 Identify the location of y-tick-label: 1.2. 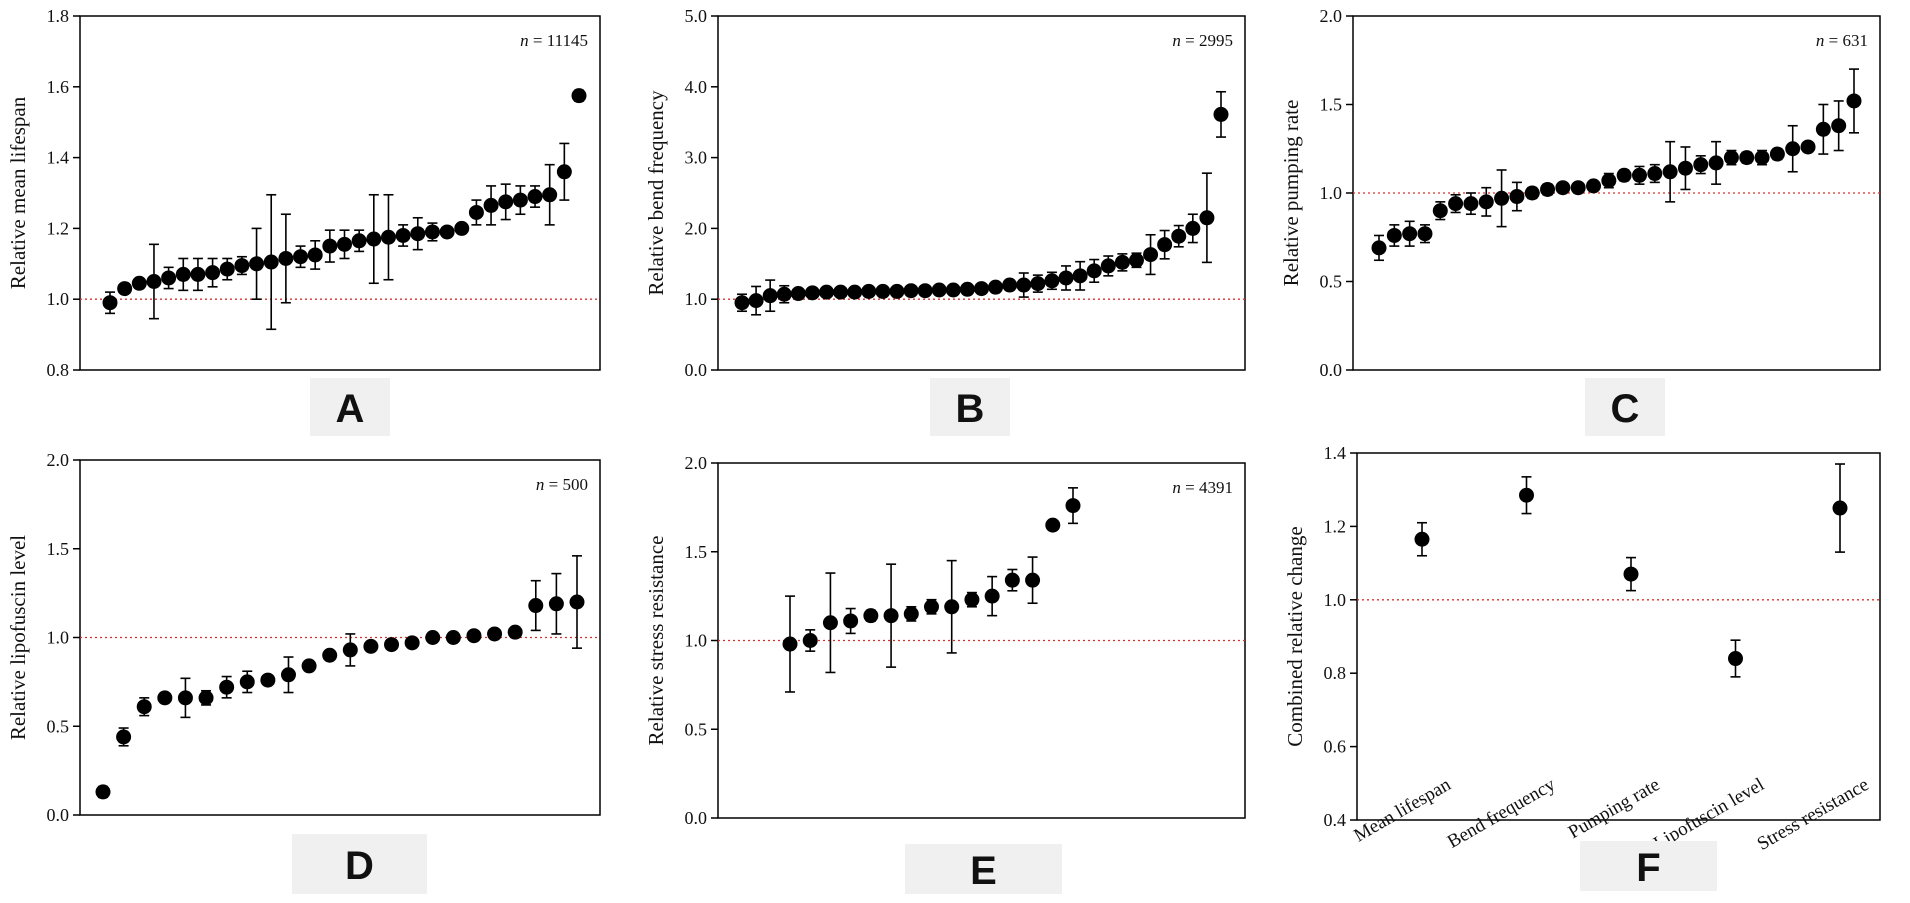
(1335, 526).